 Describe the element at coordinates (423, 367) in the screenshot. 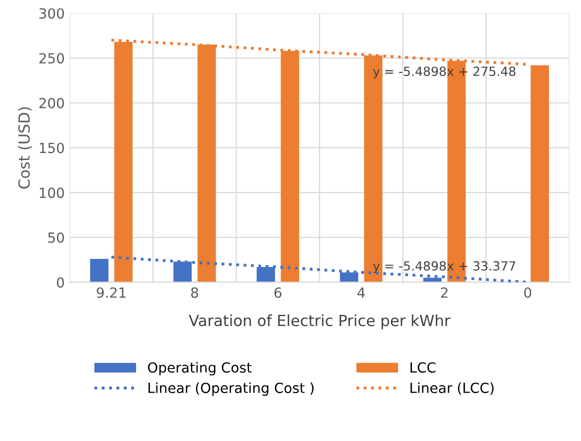

I see `legend-label: LCC` at that location.